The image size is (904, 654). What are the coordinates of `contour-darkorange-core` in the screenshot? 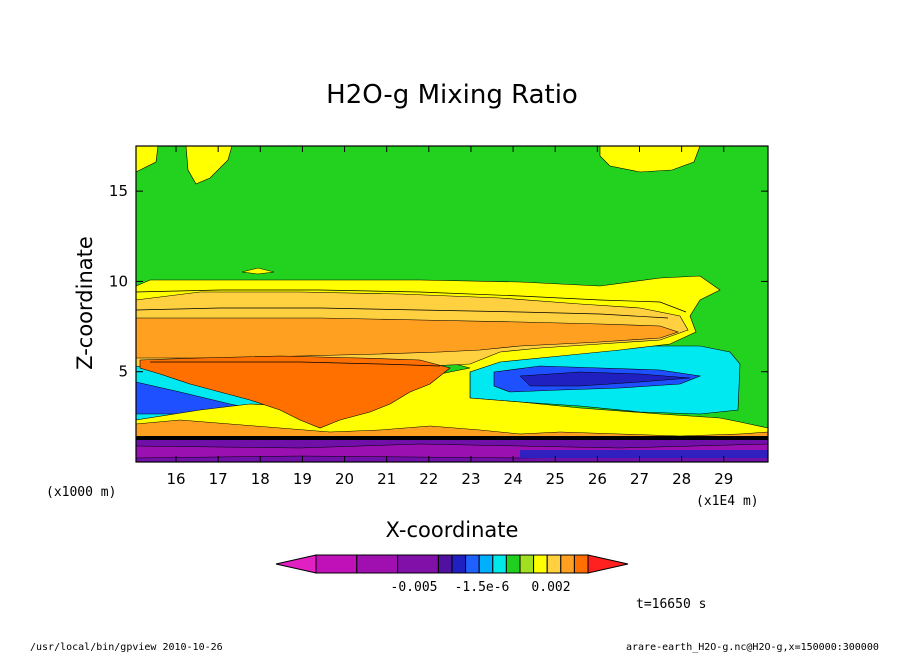 It's located at (295, 392).